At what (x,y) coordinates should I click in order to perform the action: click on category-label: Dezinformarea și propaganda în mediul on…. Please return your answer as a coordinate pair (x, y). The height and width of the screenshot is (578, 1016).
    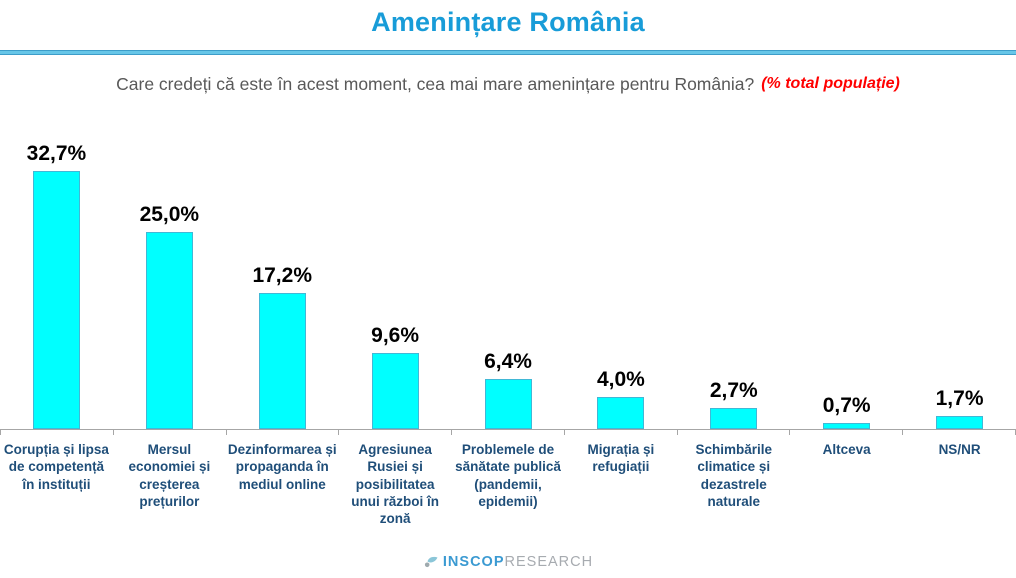
    Looking at the image, I should click on (282, 467).